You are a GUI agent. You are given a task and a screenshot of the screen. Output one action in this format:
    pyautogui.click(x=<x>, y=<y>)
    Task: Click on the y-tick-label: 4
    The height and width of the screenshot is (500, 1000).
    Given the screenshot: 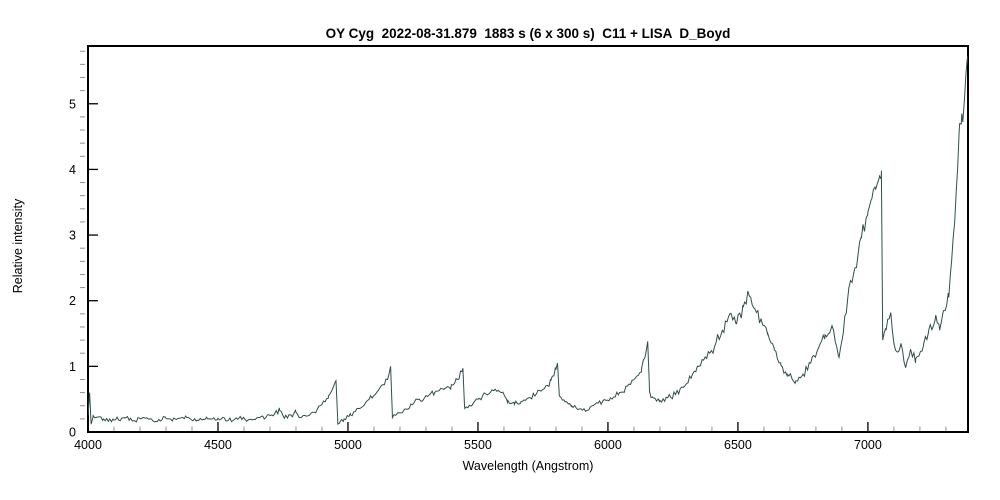 What is the action you would take?
    pyautogui.click(x=72, y=170)
    